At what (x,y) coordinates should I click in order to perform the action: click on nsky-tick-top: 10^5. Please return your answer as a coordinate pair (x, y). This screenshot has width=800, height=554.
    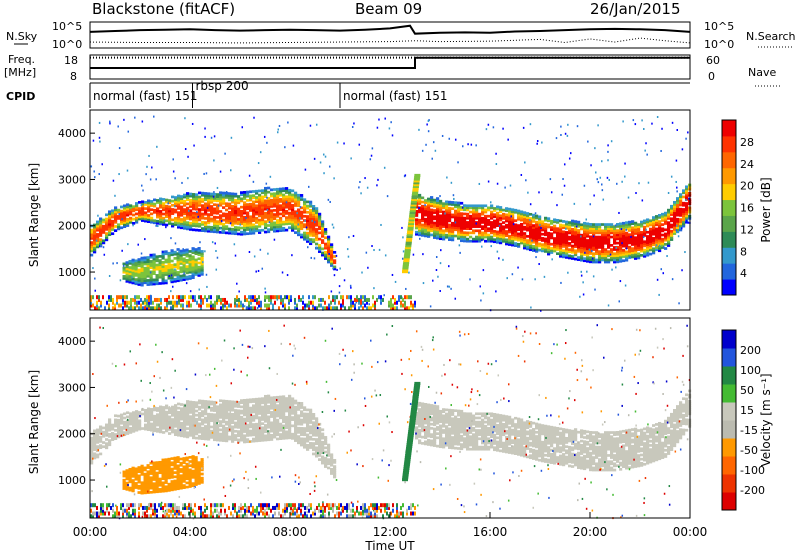
    Looking at the image, I should click on (67, 26).